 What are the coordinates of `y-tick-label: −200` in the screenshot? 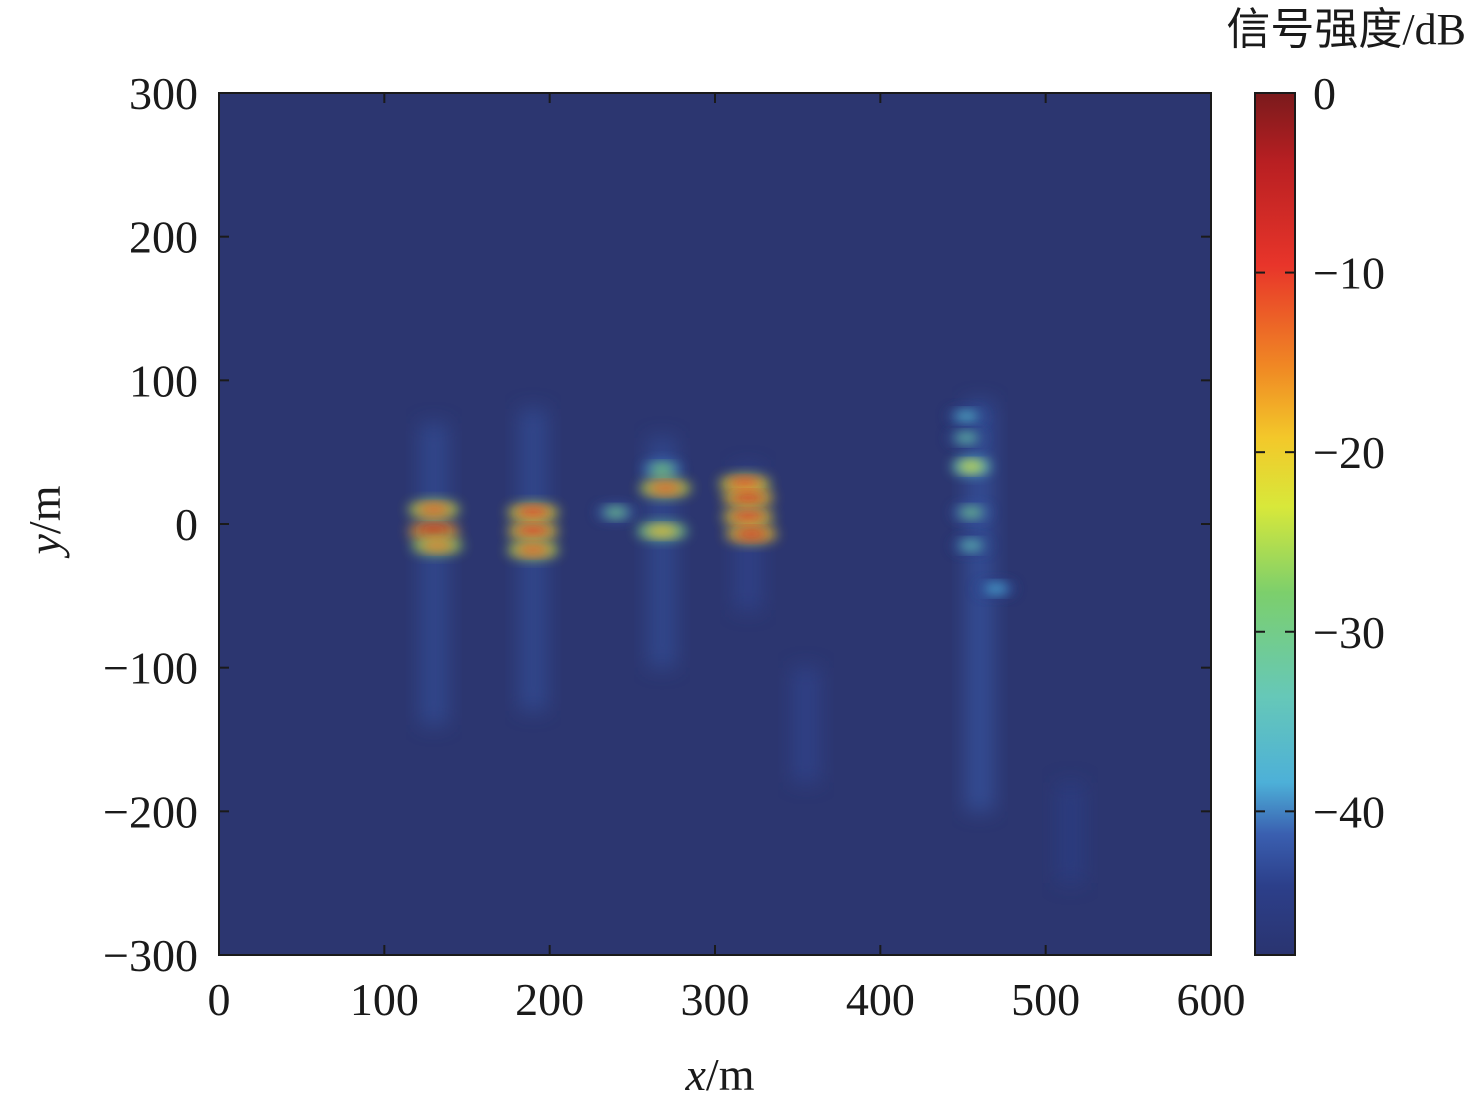 It's located at (150, 811).